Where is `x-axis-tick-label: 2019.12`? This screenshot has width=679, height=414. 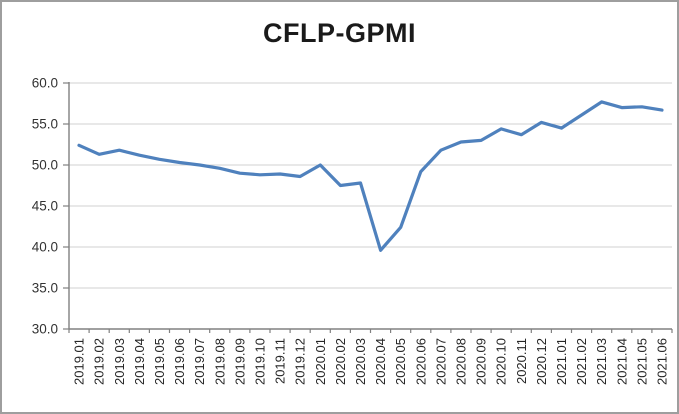
x-axis-tick-label: 2019.12 is located at coordinates (300, 361).